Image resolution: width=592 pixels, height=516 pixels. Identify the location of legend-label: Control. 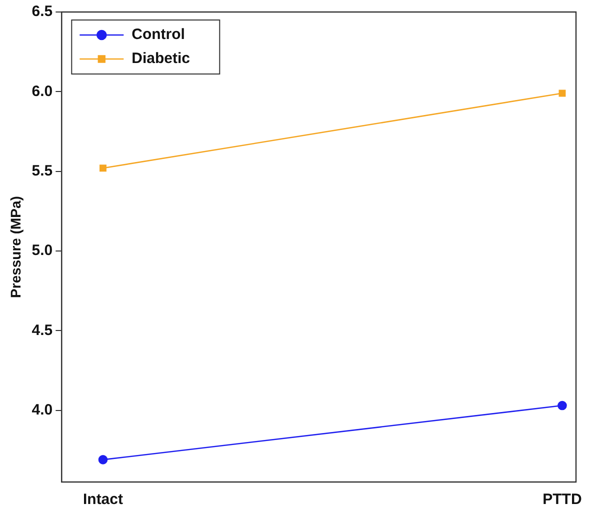
(158, 35).